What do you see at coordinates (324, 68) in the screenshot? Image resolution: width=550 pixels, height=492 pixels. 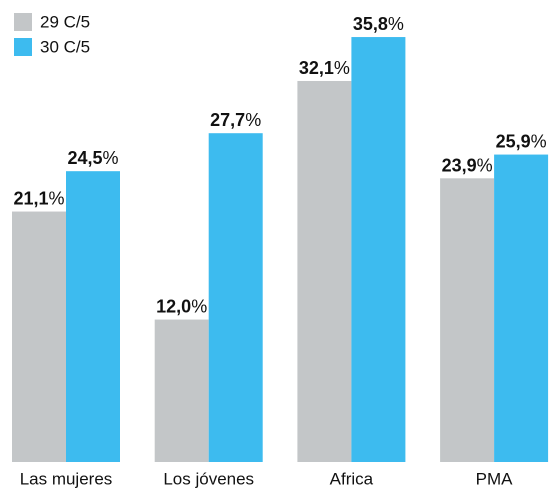 I see `value-label: 32,1%` at bounding box center [324, 68].